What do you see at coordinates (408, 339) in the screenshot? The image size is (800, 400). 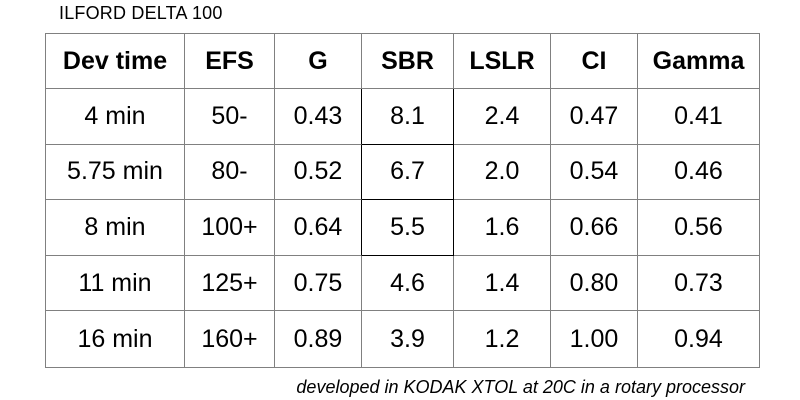 I see `table-cell: 3.9` at bounding box center [408, 339].